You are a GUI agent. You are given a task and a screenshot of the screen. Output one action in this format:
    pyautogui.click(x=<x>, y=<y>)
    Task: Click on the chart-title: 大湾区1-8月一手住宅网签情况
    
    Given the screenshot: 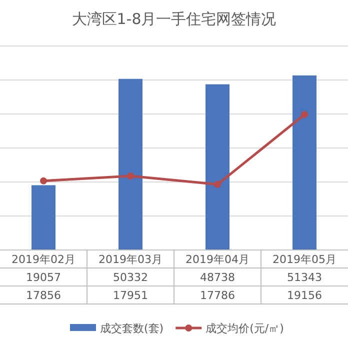 What is the action you would take?
    pyautogui.click(x=174, y=19)
    